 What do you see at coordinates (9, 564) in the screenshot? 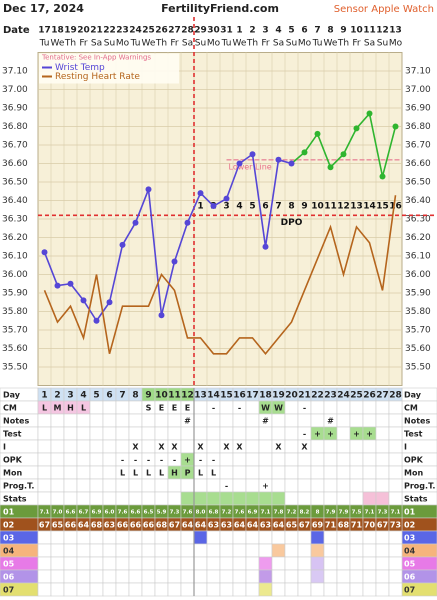
I see `row-label: 05` at bounding box center [9, 564].